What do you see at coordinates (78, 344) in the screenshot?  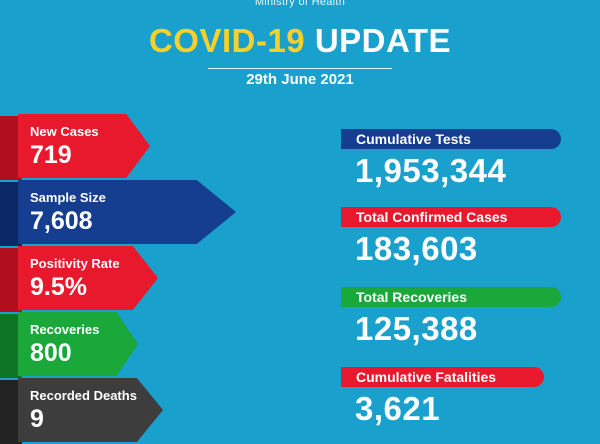 I see `stat-recoveries: Recoveries 800` at bounding box center [78, 344].